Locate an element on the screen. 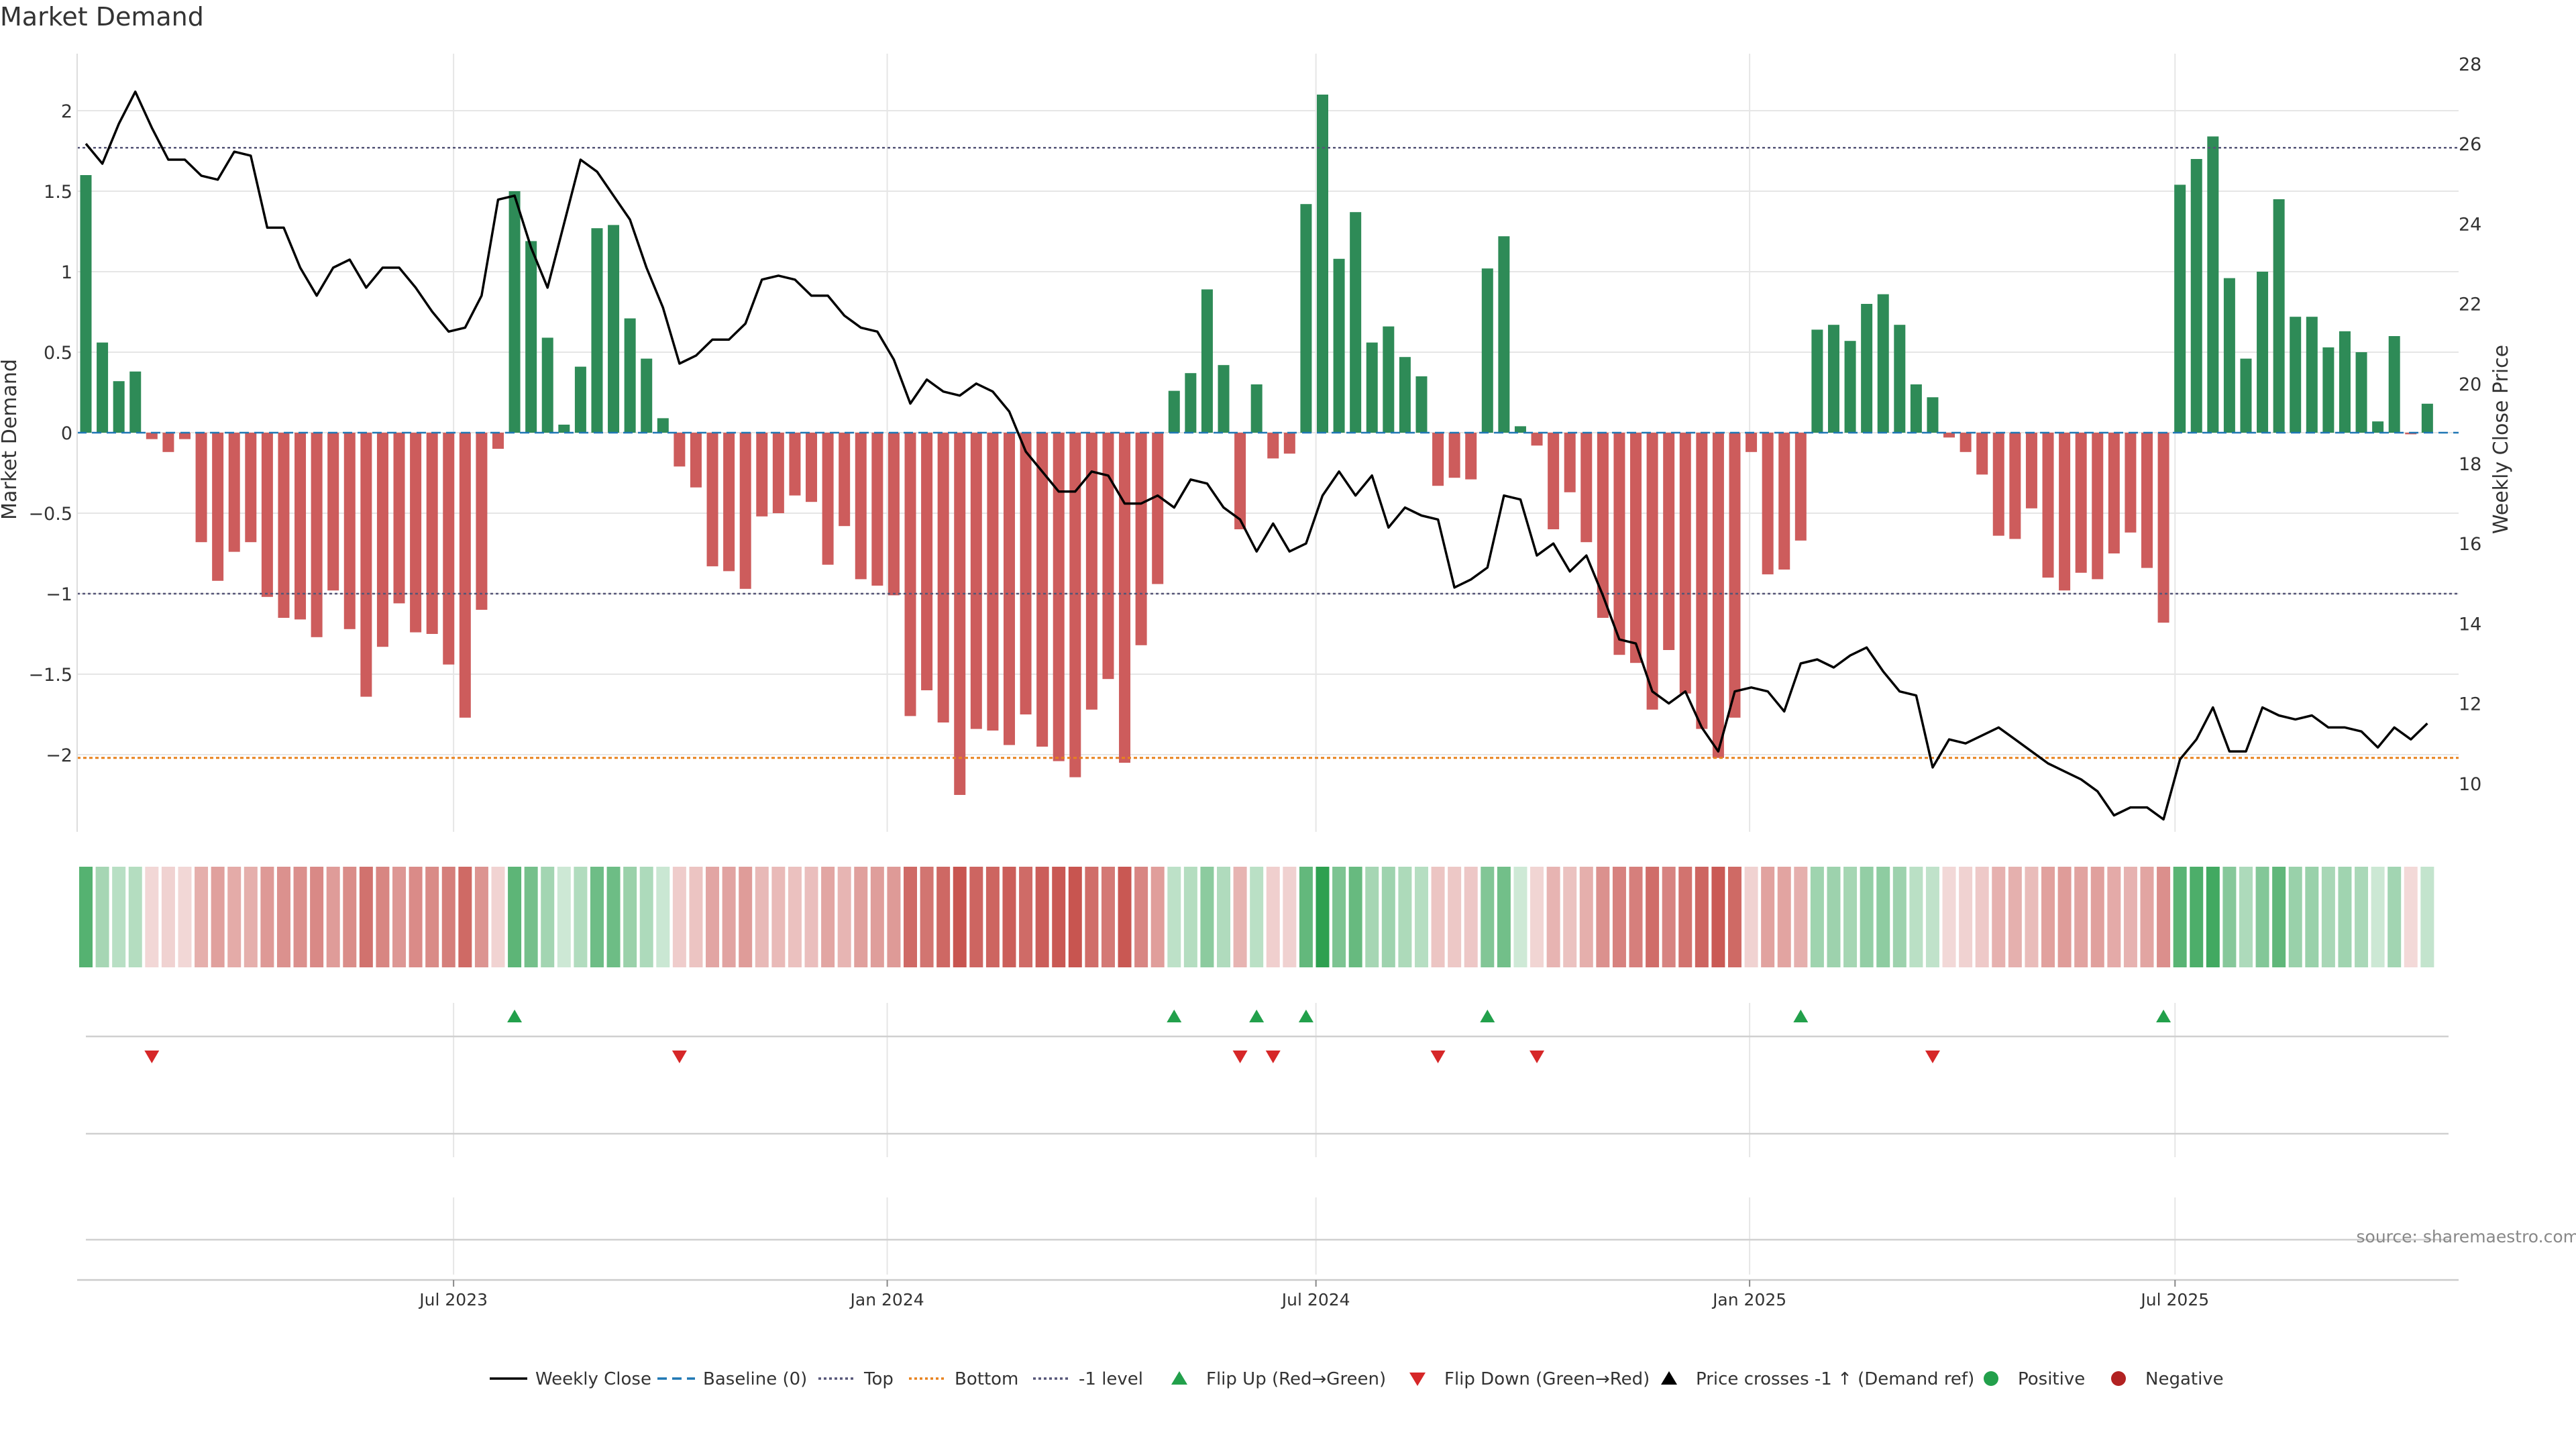 This screenshot has width=2576, height=1449. legend-label: Negative is located at coordinates (2184, 1379).